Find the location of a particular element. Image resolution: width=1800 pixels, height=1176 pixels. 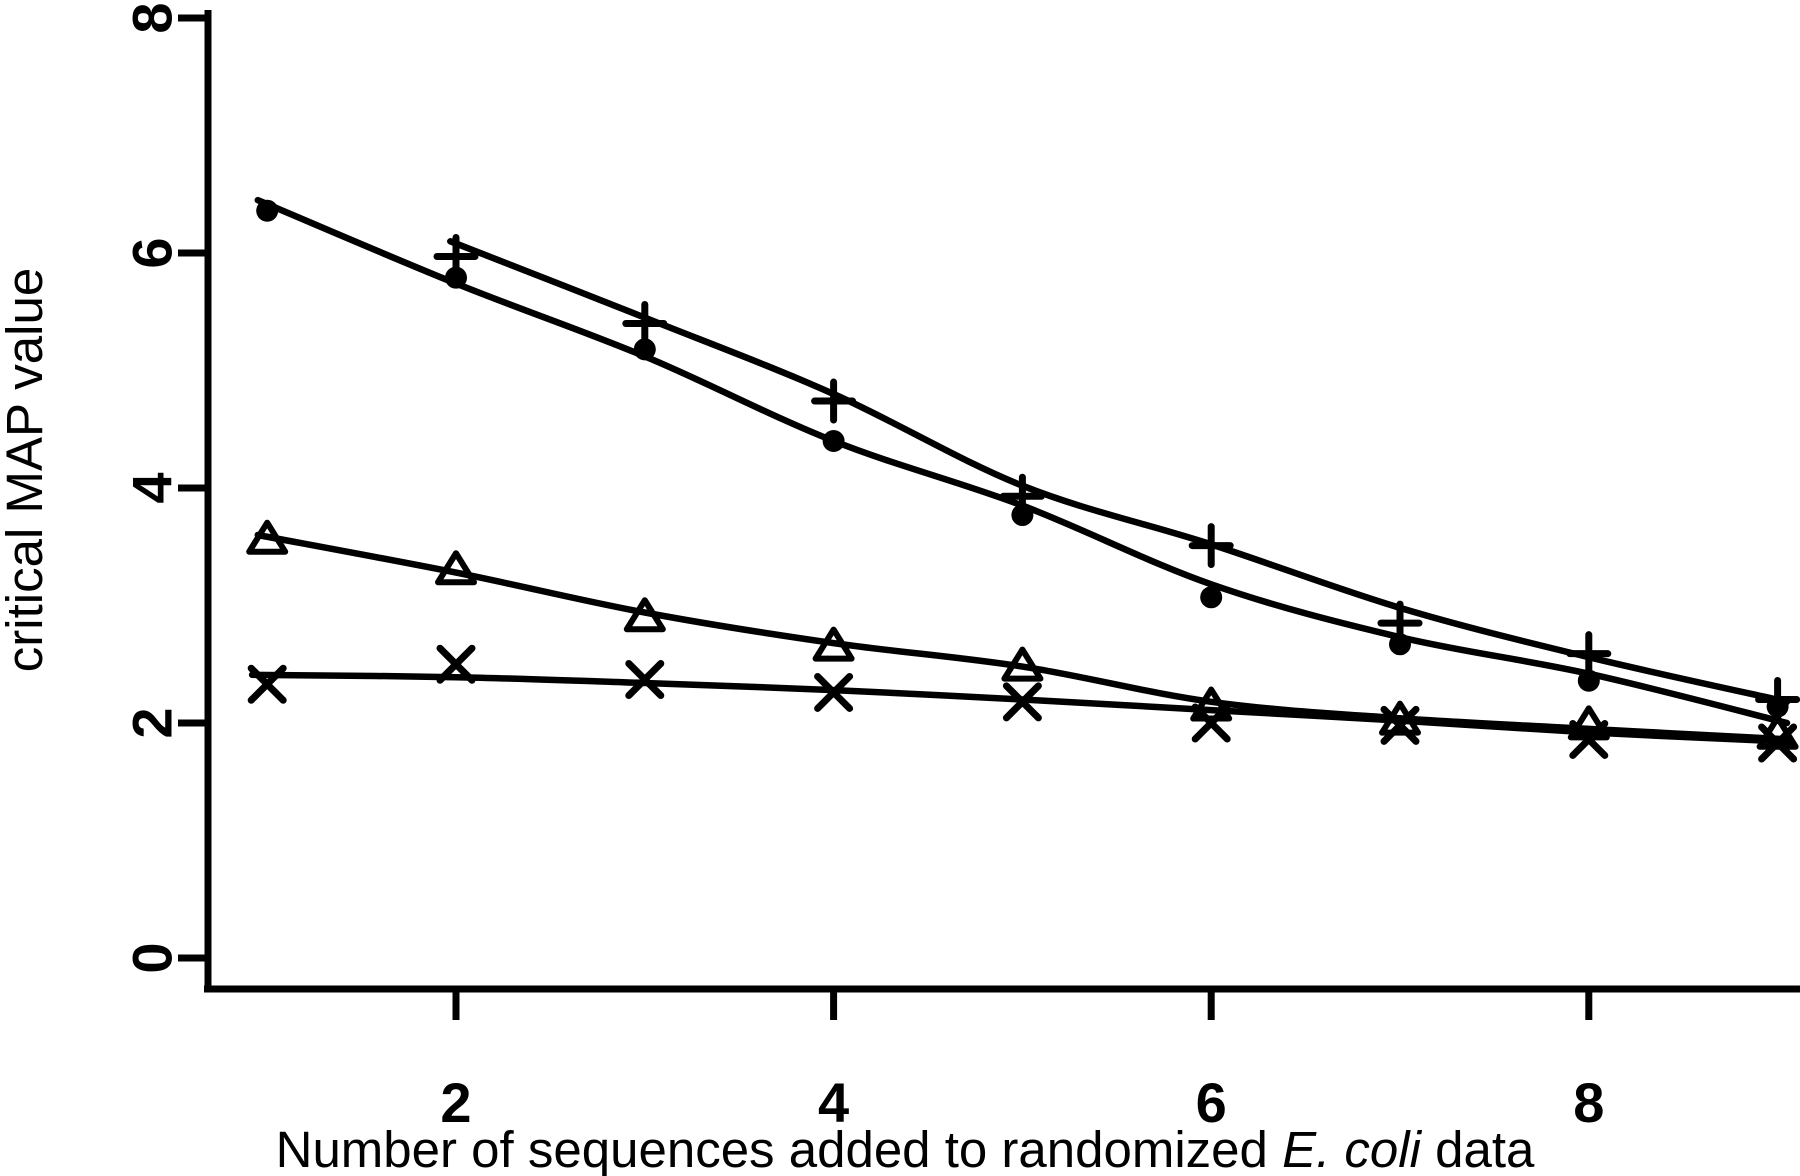

y-tick-label: 2 is located at coordinates (152, 722).